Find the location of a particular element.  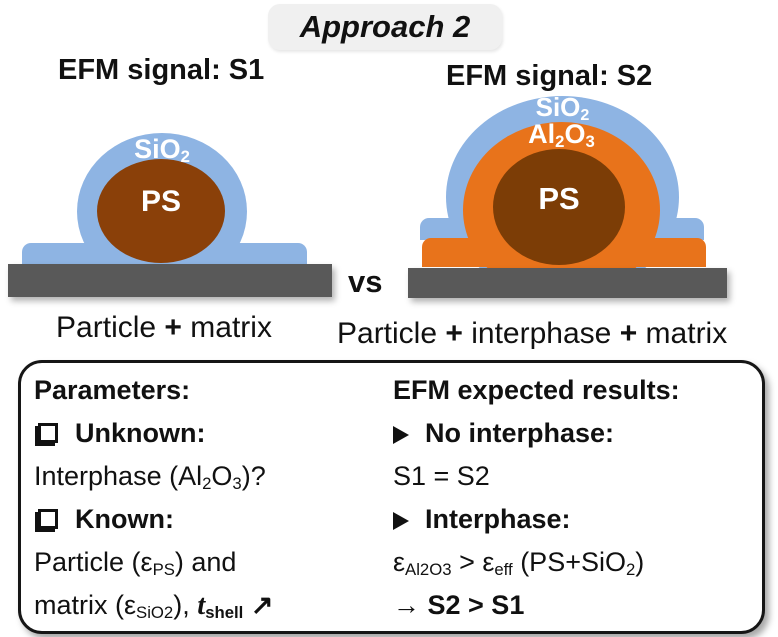

left-caption: Particle + matrix is located at coordinates (164, 328).